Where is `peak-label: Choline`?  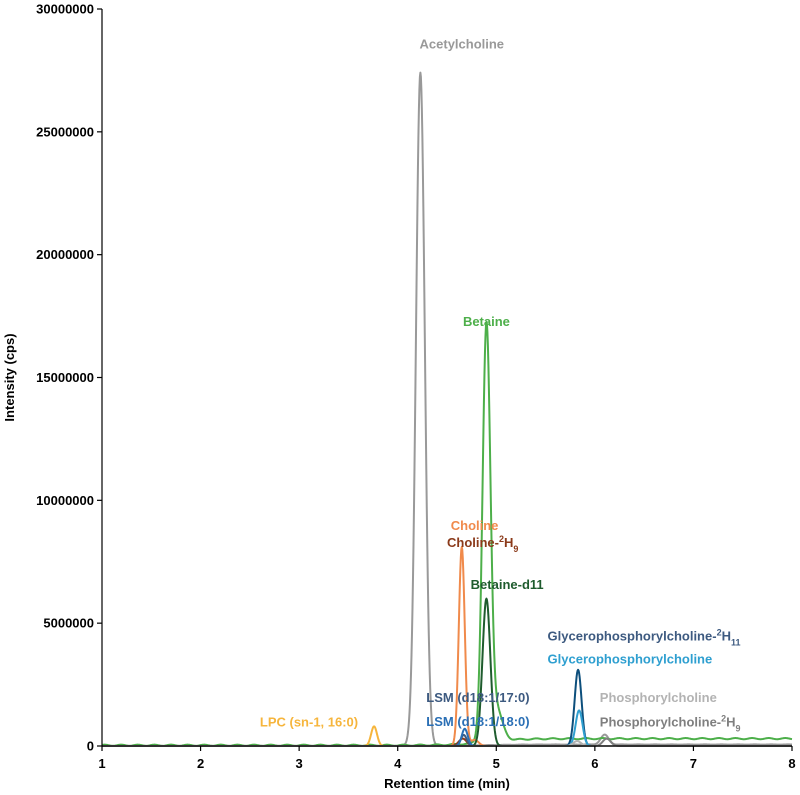 peak-label: Choline is located at coordinates (475, 525).